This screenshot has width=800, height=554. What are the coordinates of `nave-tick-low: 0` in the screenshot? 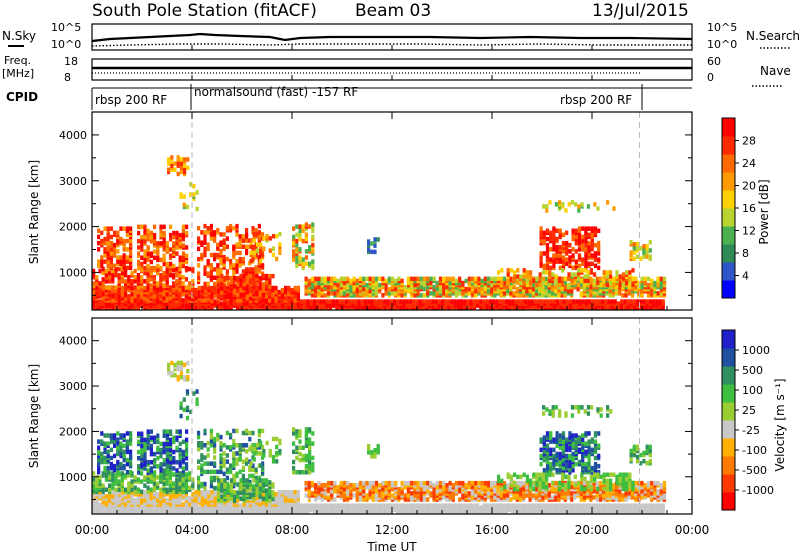 It's located at (710, 77).